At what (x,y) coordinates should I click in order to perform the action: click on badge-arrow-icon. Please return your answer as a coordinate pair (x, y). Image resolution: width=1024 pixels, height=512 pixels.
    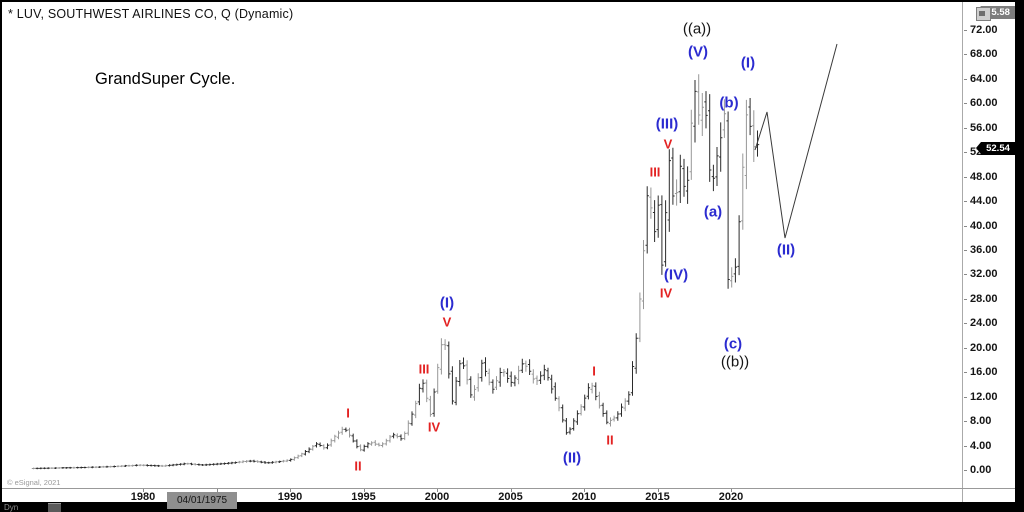
    Looking at the image, I should click on (978, 148).